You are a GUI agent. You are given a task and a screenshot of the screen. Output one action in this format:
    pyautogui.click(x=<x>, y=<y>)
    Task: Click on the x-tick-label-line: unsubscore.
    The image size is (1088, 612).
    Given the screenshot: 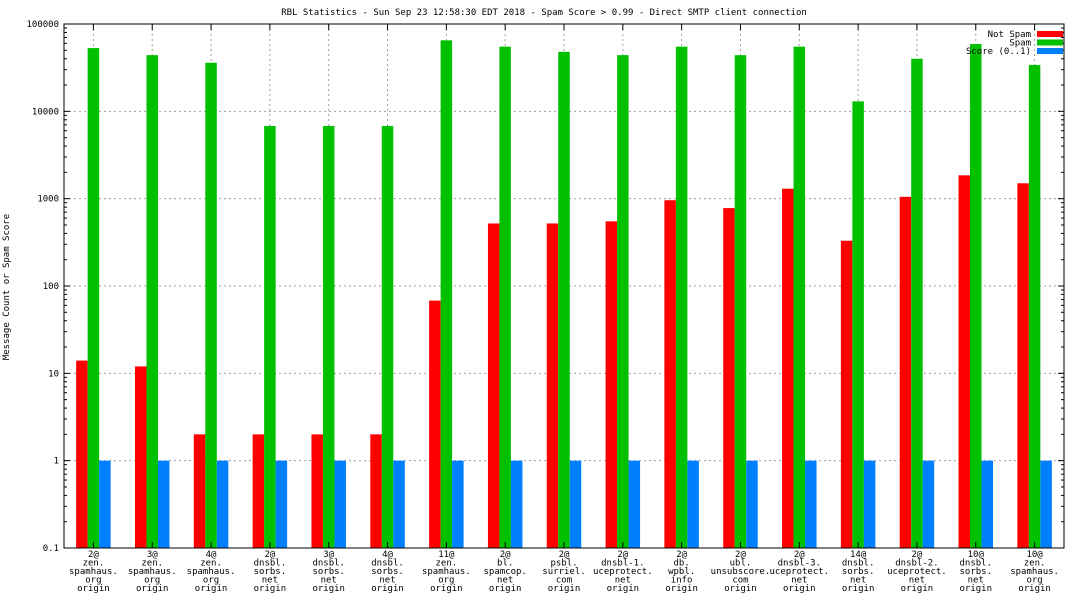 What is the action you would take?
    pyautogui.click(x=741, y=572)
    